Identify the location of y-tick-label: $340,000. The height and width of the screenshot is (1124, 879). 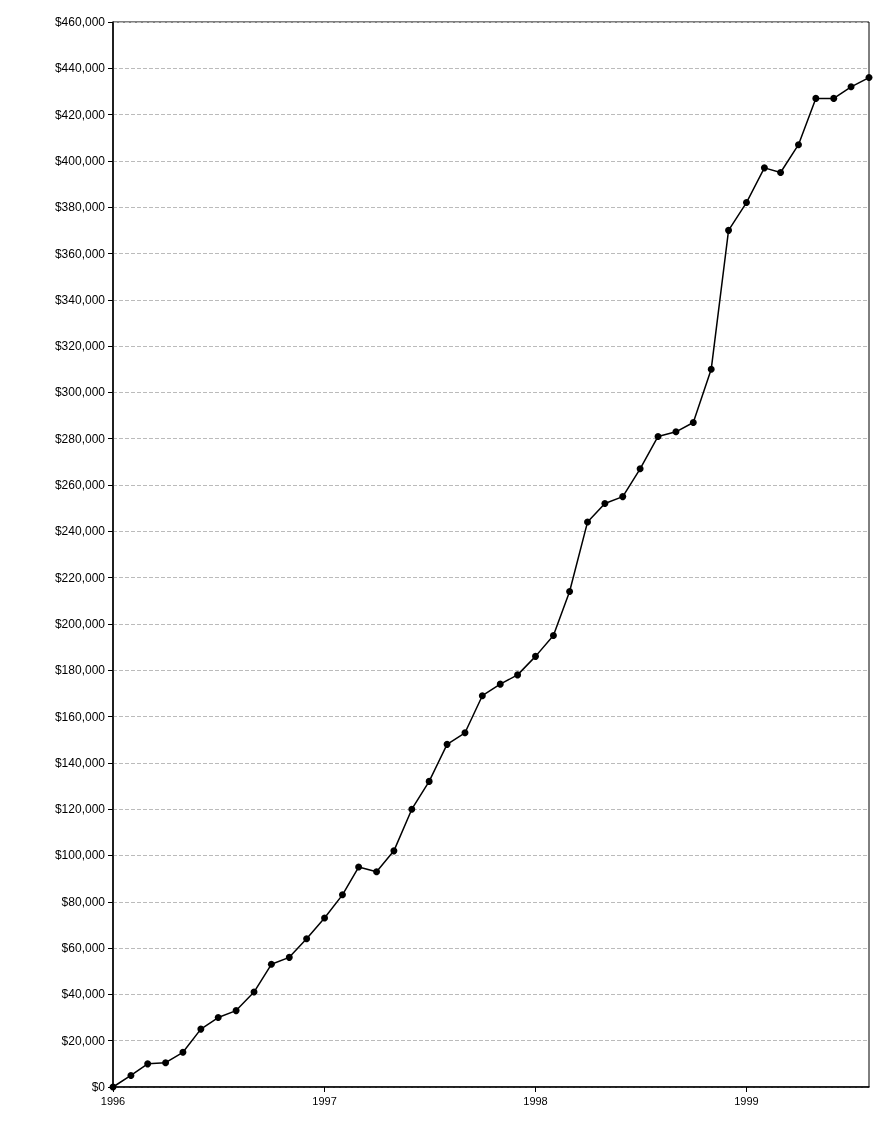
(80, 299).